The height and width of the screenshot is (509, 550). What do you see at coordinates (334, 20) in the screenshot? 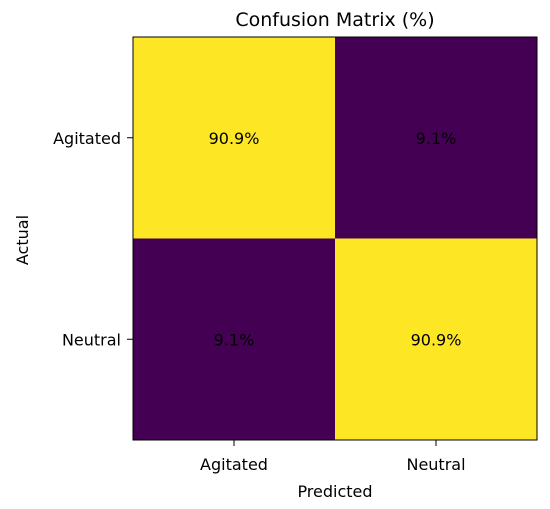
I see `chart-title: Confusion Matrix (%)` at bounding box center [334, 20].